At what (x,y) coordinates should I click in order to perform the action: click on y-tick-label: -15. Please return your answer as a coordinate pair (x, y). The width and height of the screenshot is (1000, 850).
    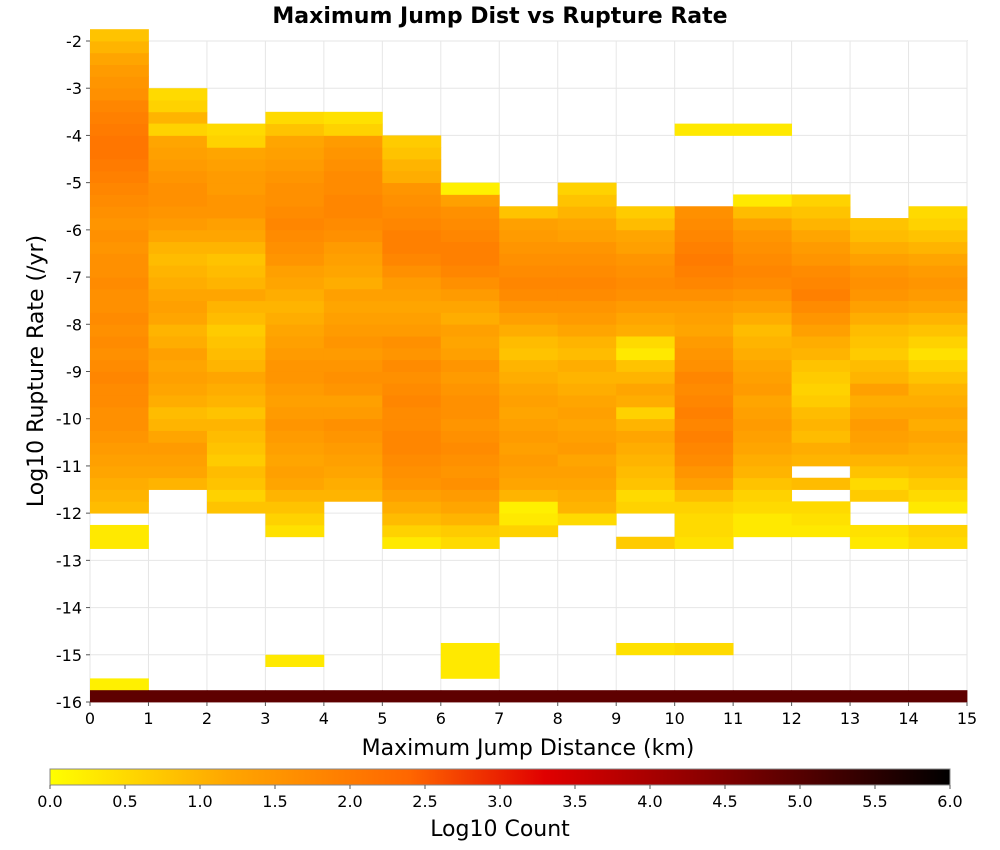
    Looking at the image, I should click on (69, 655).